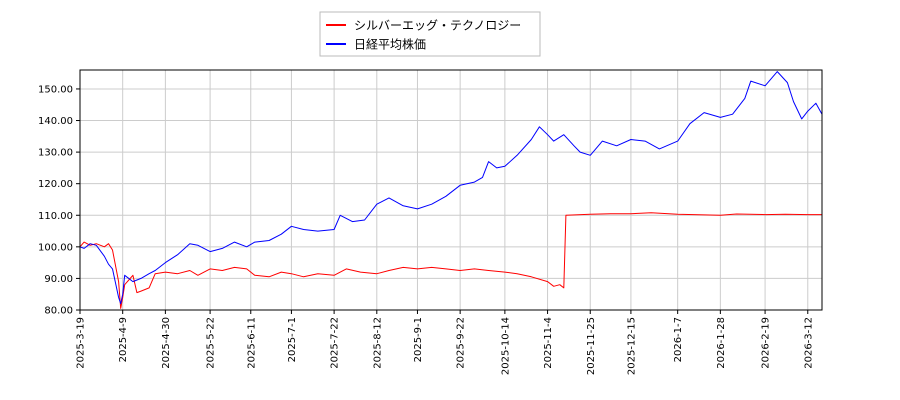 The height and width of the screenshot is (400, 900). I want to click on y-tick-label: 150.00, so click(55, 89).